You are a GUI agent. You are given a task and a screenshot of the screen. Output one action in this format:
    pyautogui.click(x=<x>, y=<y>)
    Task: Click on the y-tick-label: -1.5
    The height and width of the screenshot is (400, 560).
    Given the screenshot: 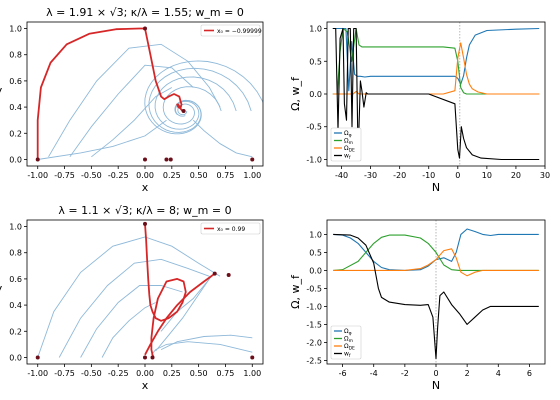 What is the action you would take?
    pyautogui.click(x=314, y=324)
    